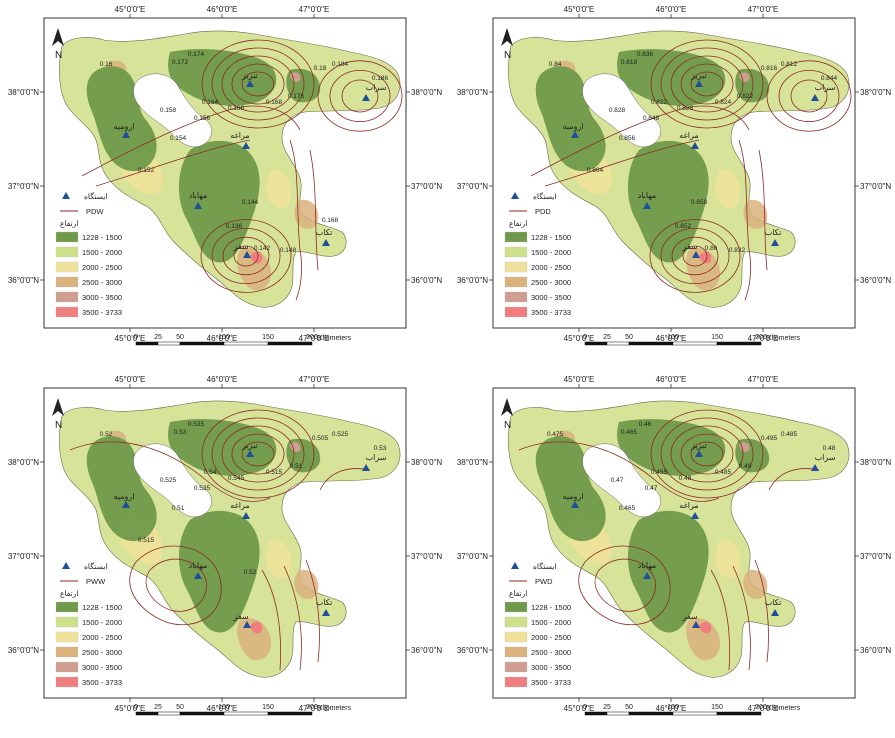 This screenshot has width=895, height=738. What do you see at coordinates (320, 438) in the screenshot?
I see `contour-label: 0.505` at bounding box center [320, 438].